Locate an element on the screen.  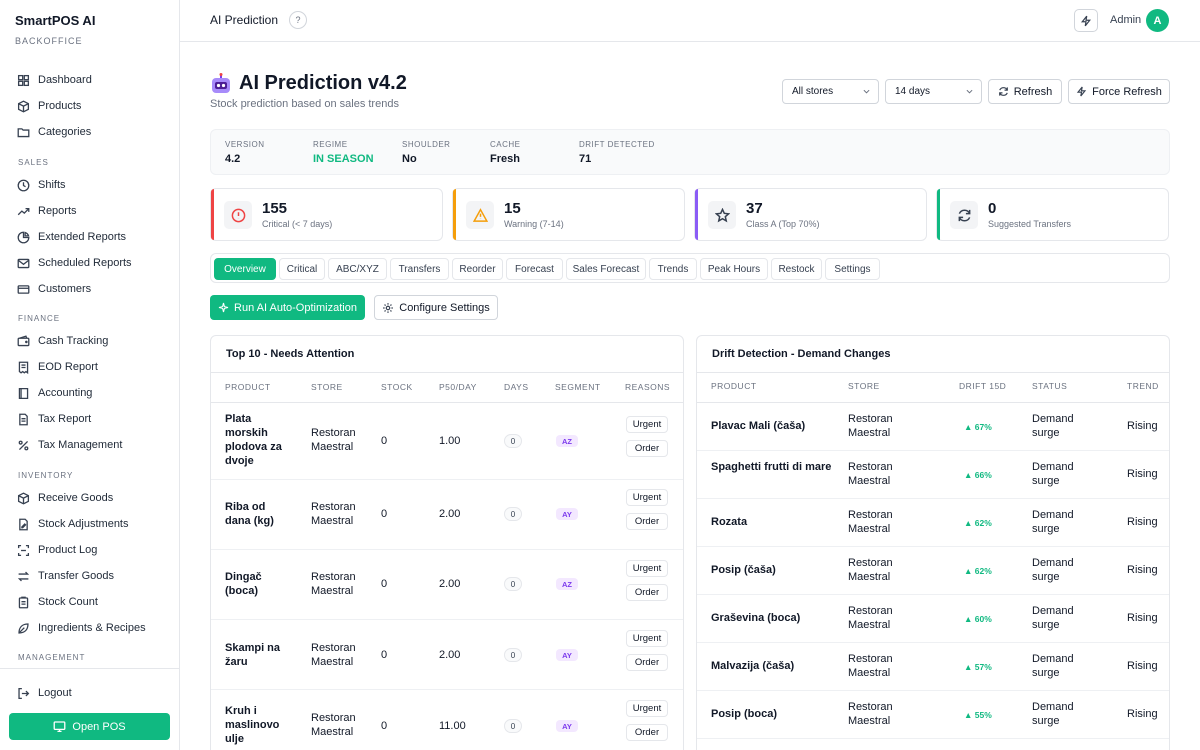
sidebar-item-tax-management: Tax Management is located at coordinates (90, 445).